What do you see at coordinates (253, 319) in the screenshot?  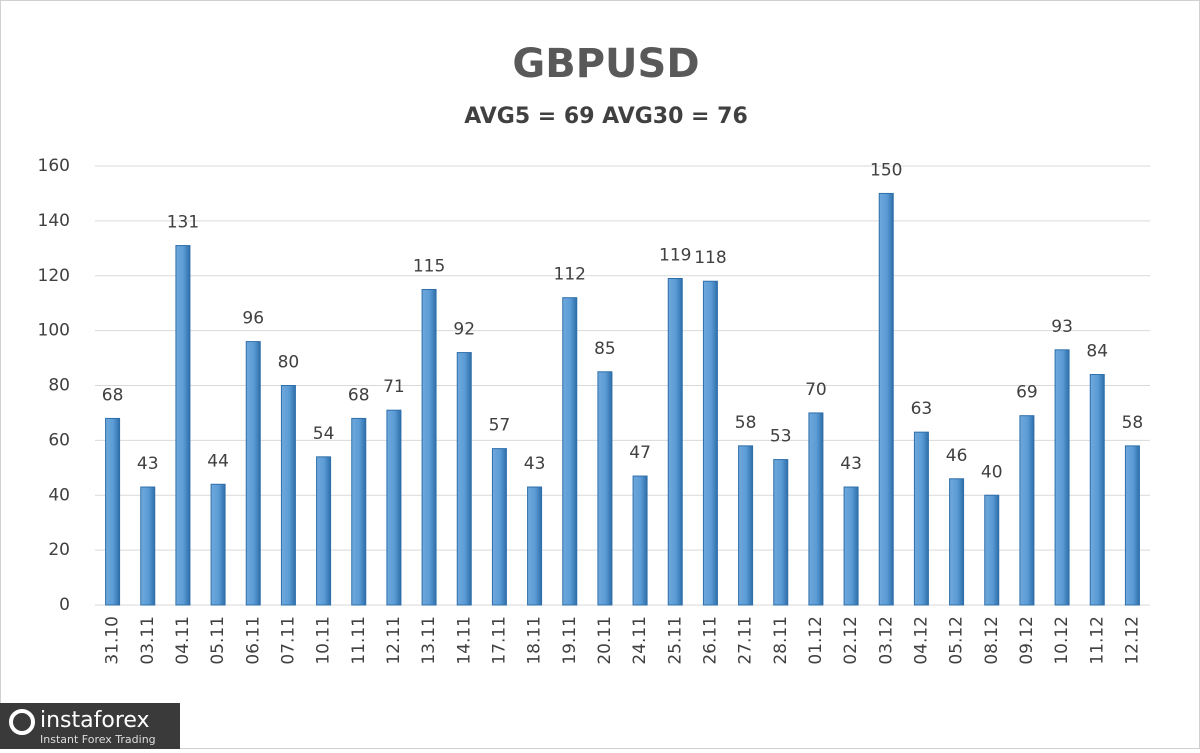 I see `data-label: 96` at bounding box center [253, 319].